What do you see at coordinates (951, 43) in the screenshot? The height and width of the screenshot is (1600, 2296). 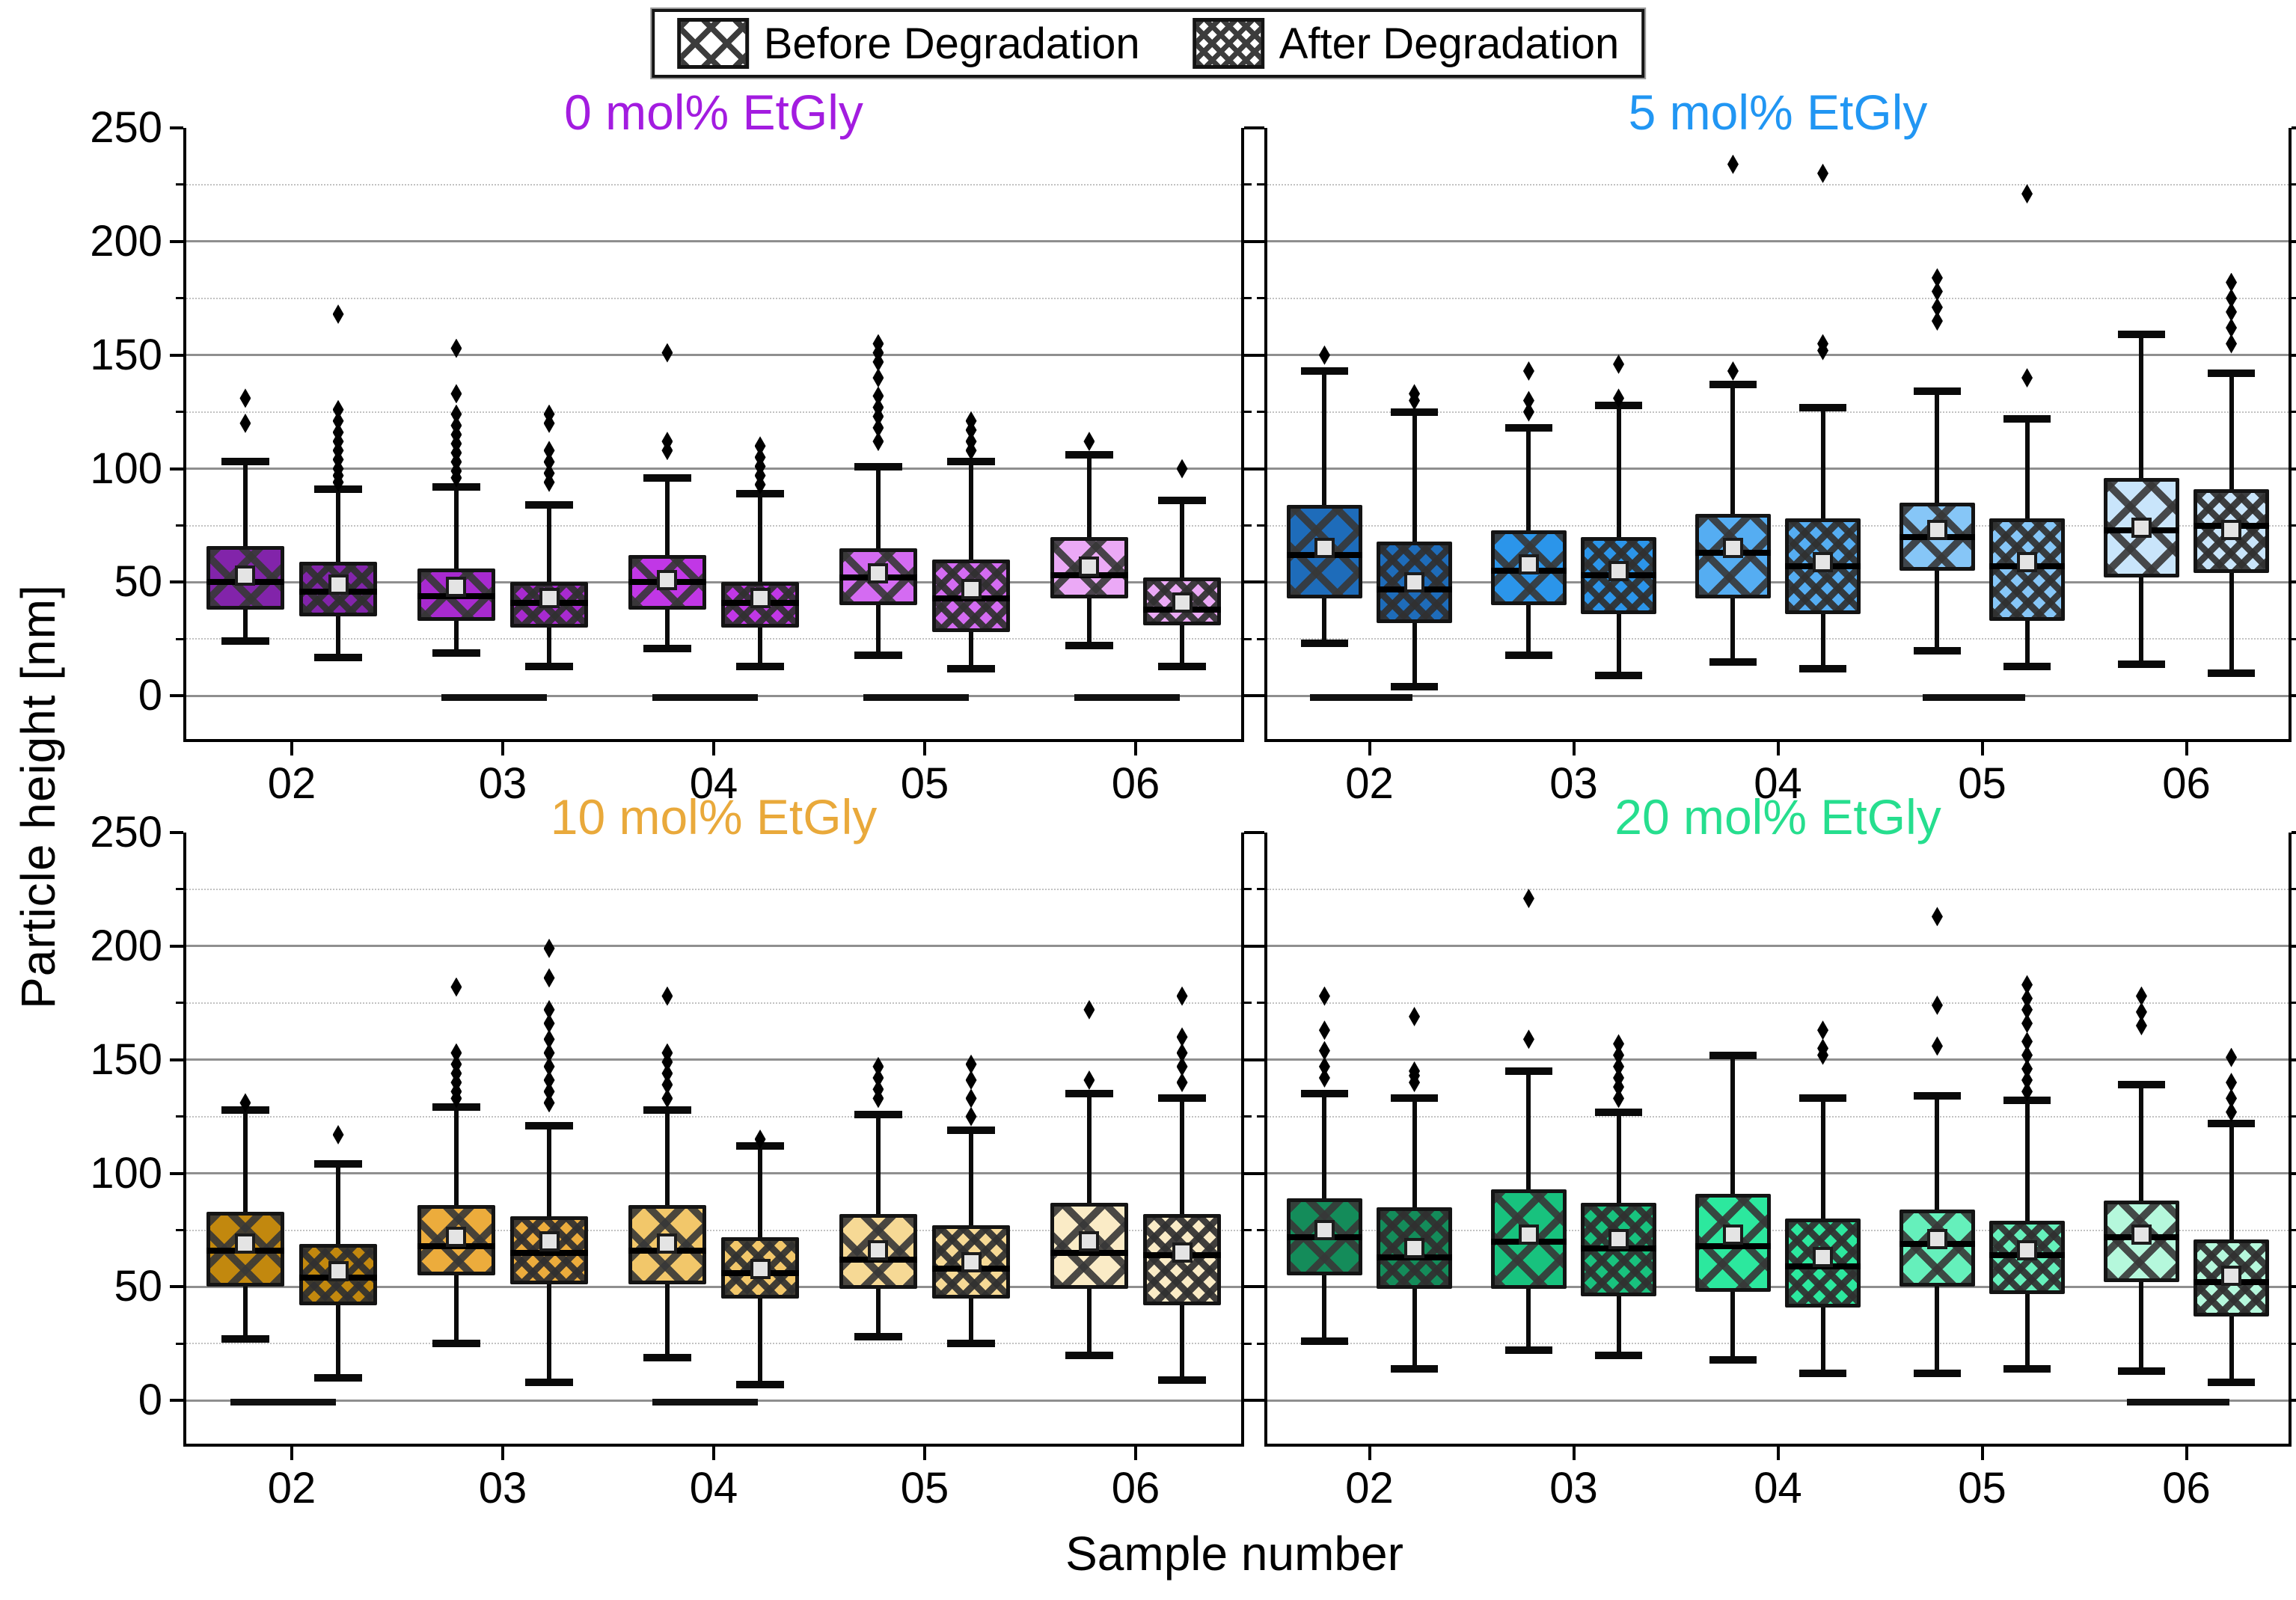 I see `legend-label-before: Before Degradation` at bounding box center [951, 43].